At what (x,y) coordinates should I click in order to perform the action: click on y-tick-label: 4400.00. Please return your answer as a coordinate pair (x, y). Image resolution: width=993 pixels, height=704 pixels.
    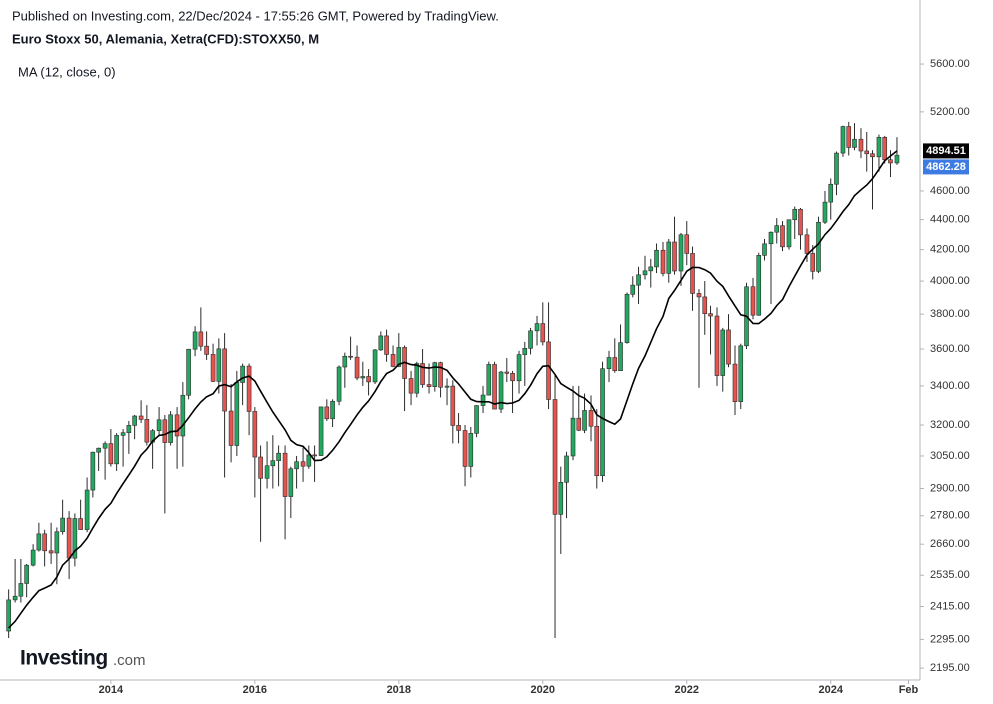
    Looking at the image, I should click on (950, 220).